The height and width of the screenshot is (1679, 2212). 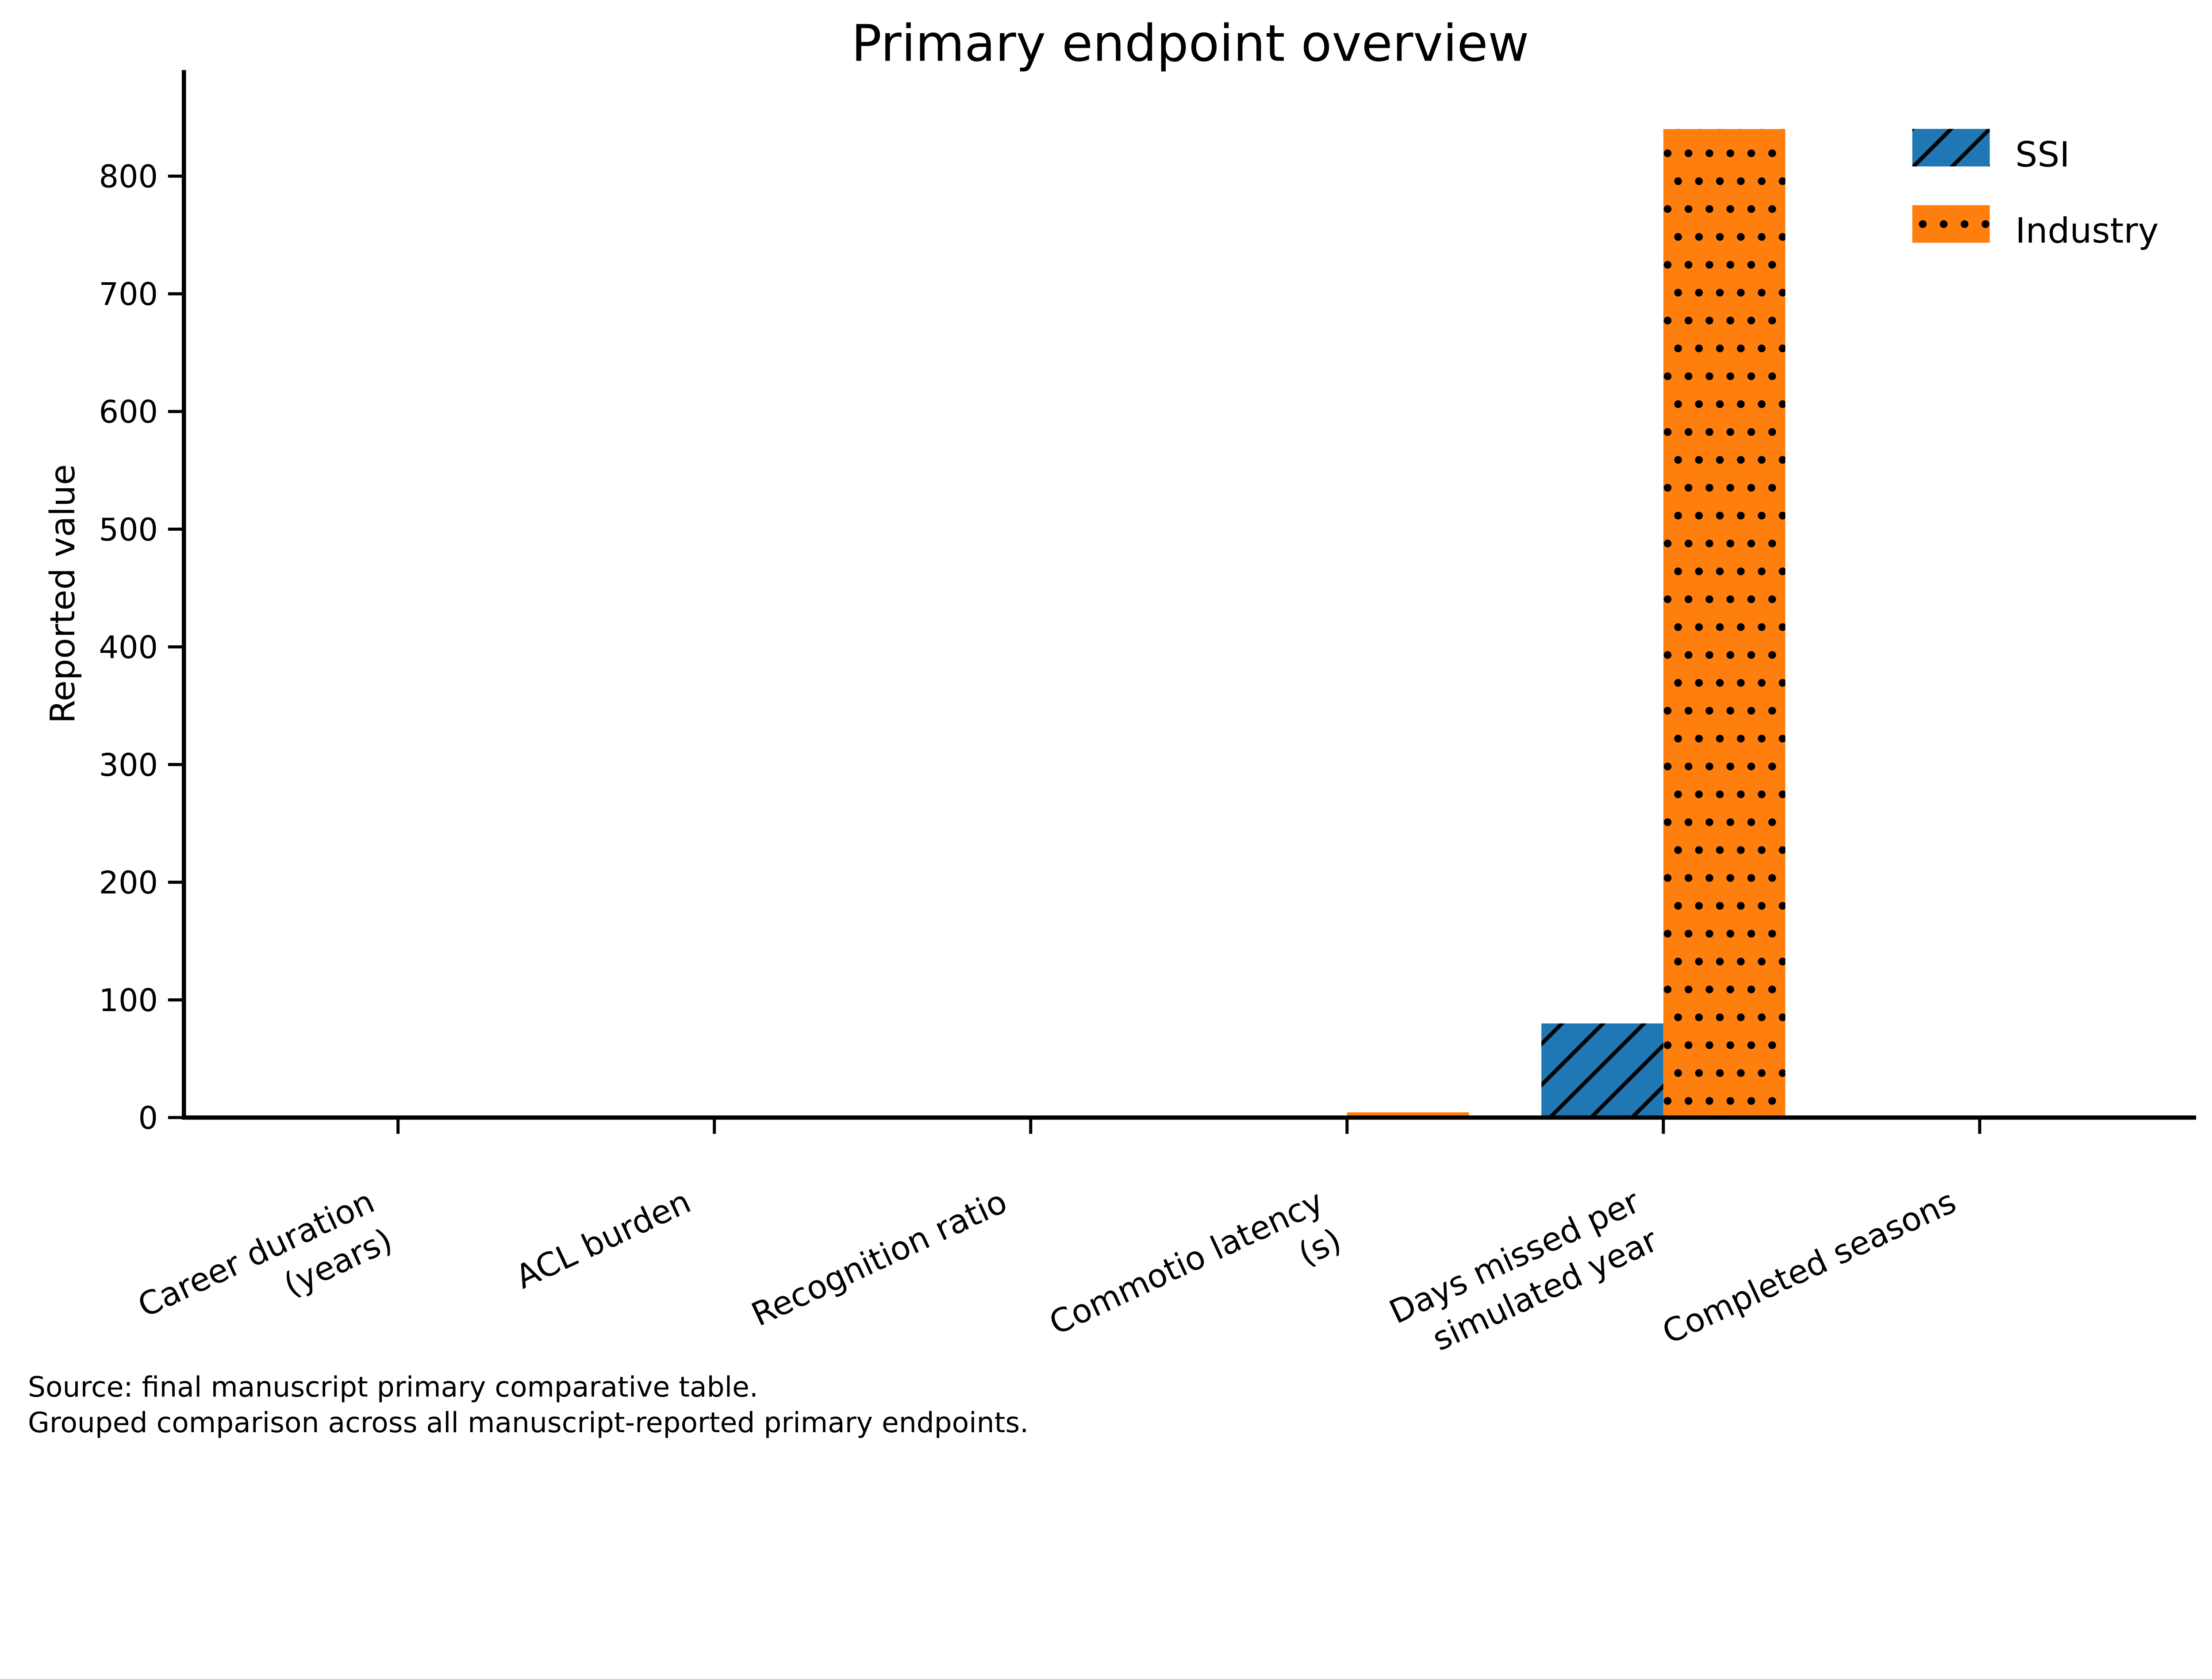 What do you see at coordinates (2086, 231) in the screenshot?
I see `legend-label-industry: Industry` at bounding box center [2086, 231].